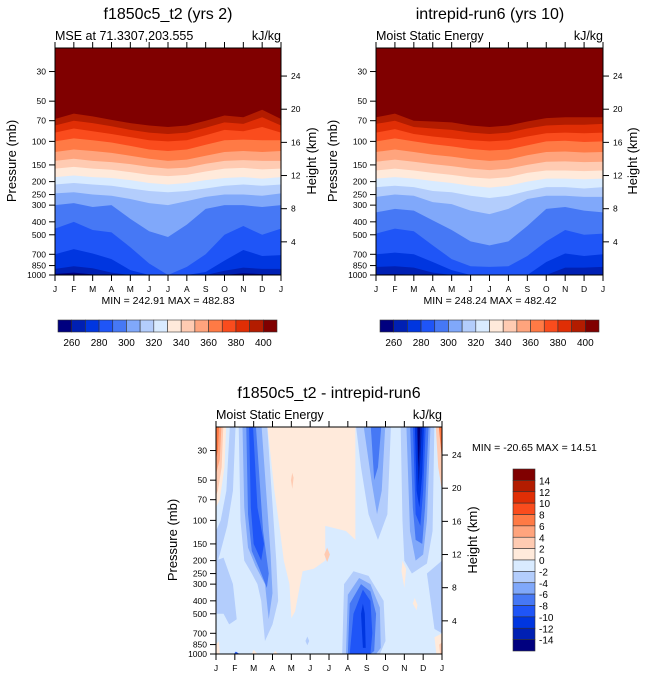  Describe the element at coordinates (490, 14) in the screenshot. I see `panel-title: intrepid-run6 (yrs 10)` at that location.